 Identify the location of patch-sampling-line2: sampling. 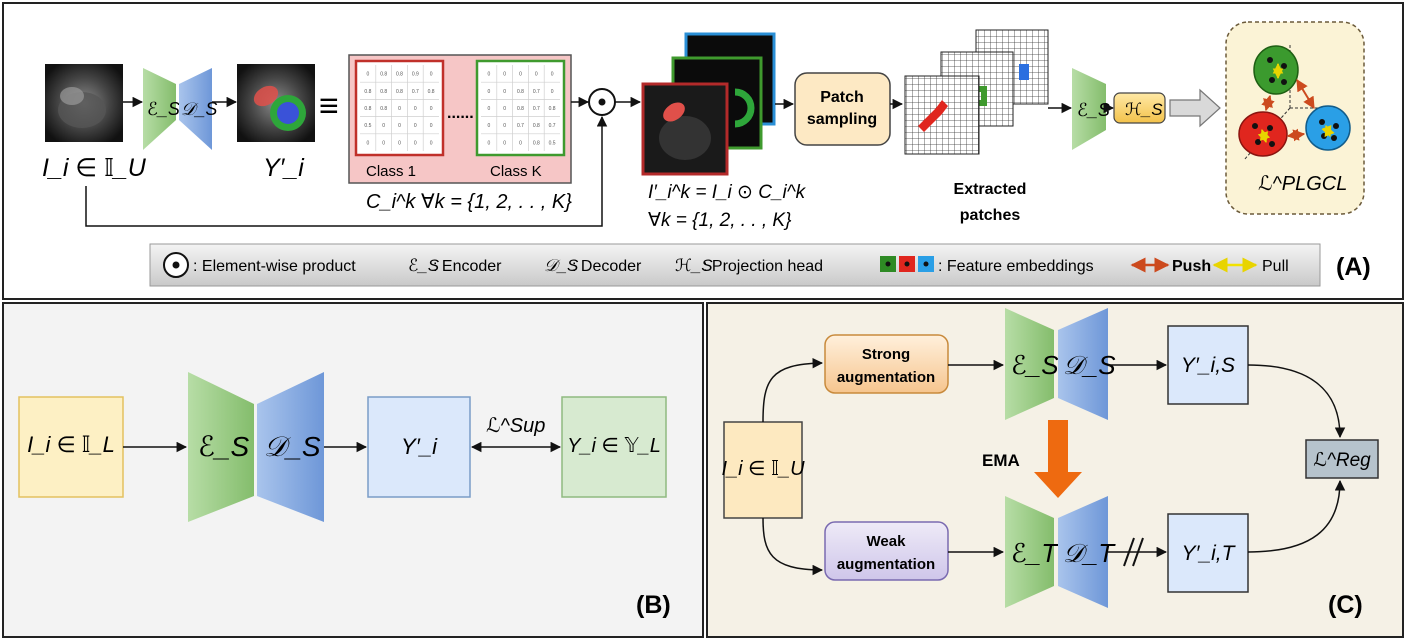
(842, 119).